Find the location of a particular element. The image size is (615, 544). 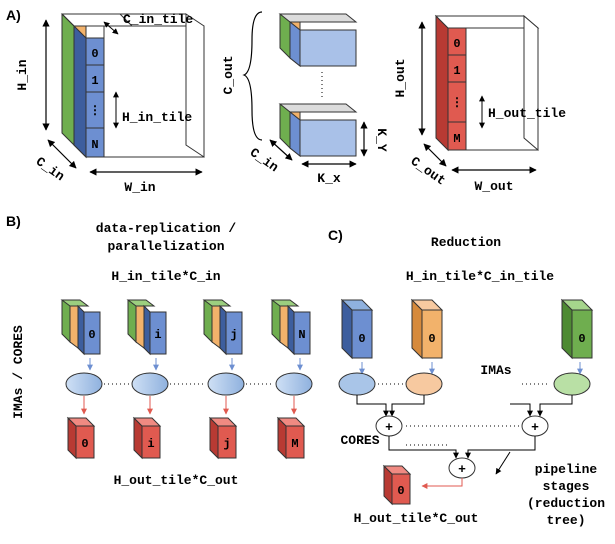

pipeline-line-3: (reduction is located at coordinates (566, 503).